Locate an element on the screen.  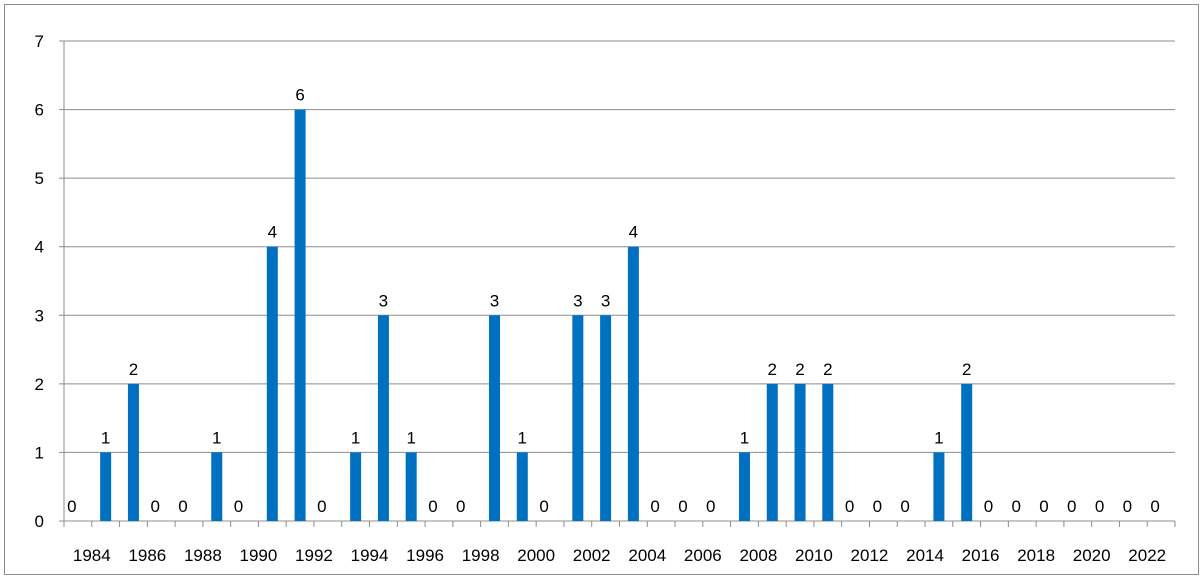
data-label-2016: 2 is located at coordinates (966, 369).